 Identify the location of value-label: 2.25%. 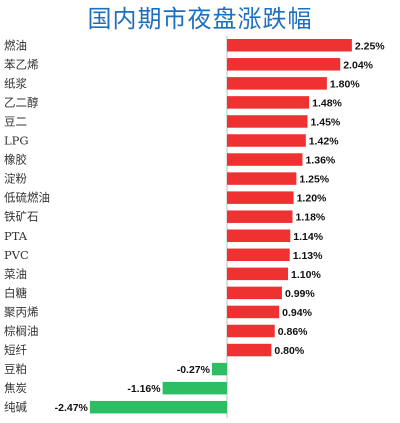
(370, 46).